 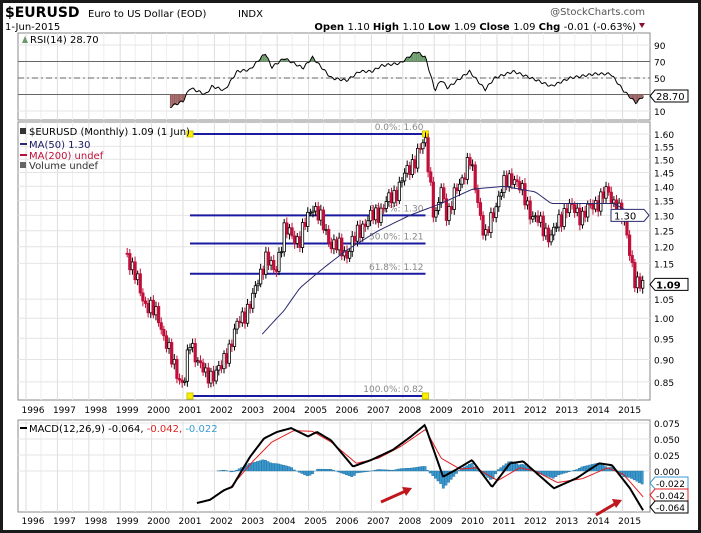 What do you see at coordinates (670, 509) in the screenshot?
I see `macd-macd-last-value: -0.064` at bounding box center [670, 509].